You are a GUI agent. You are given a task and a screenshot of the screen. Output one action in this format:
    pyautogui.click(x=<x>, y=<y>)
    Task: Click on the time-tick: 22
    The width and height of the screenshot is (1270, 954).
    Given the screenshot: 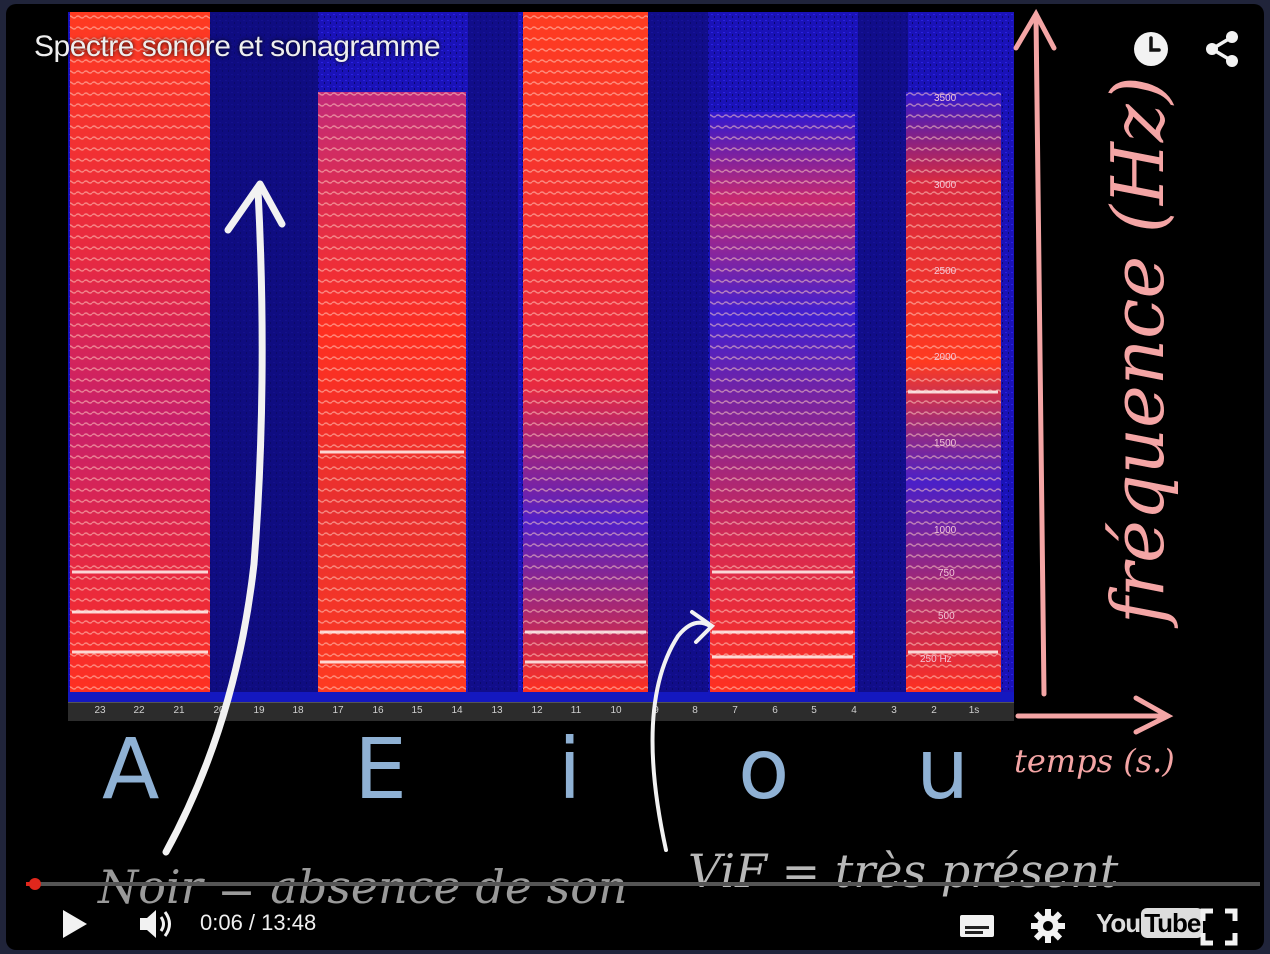 What is the action you would take?
    pyautogui.click(x=139, y=710)
    